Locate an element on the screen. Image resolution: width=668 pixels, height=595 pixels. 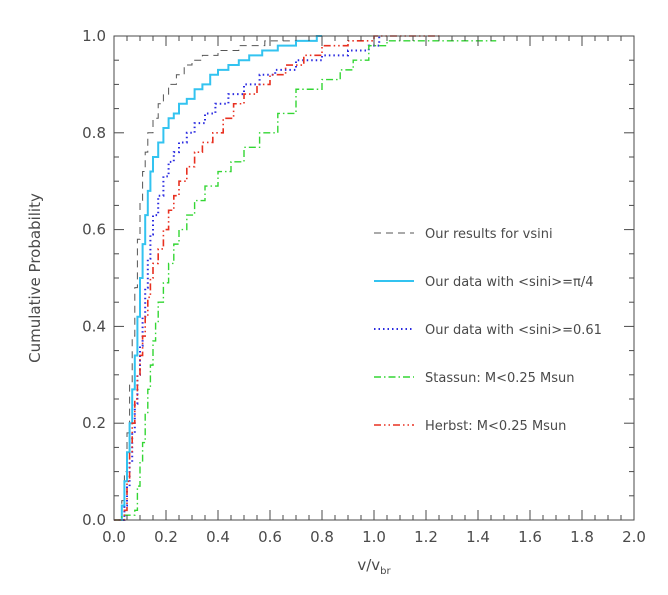
y-tick-label: 0.2 is located at coordinates (94, 423).